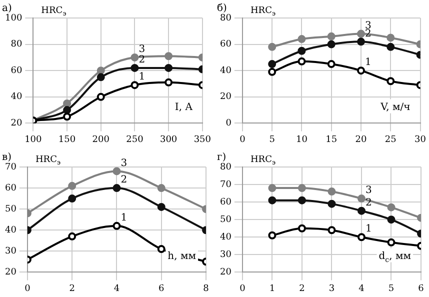 This screenshot has height=297, width=429. Describe the element at coordinates (101, 139) in the screenshot. I see `x-tick-label: 200` at that location.